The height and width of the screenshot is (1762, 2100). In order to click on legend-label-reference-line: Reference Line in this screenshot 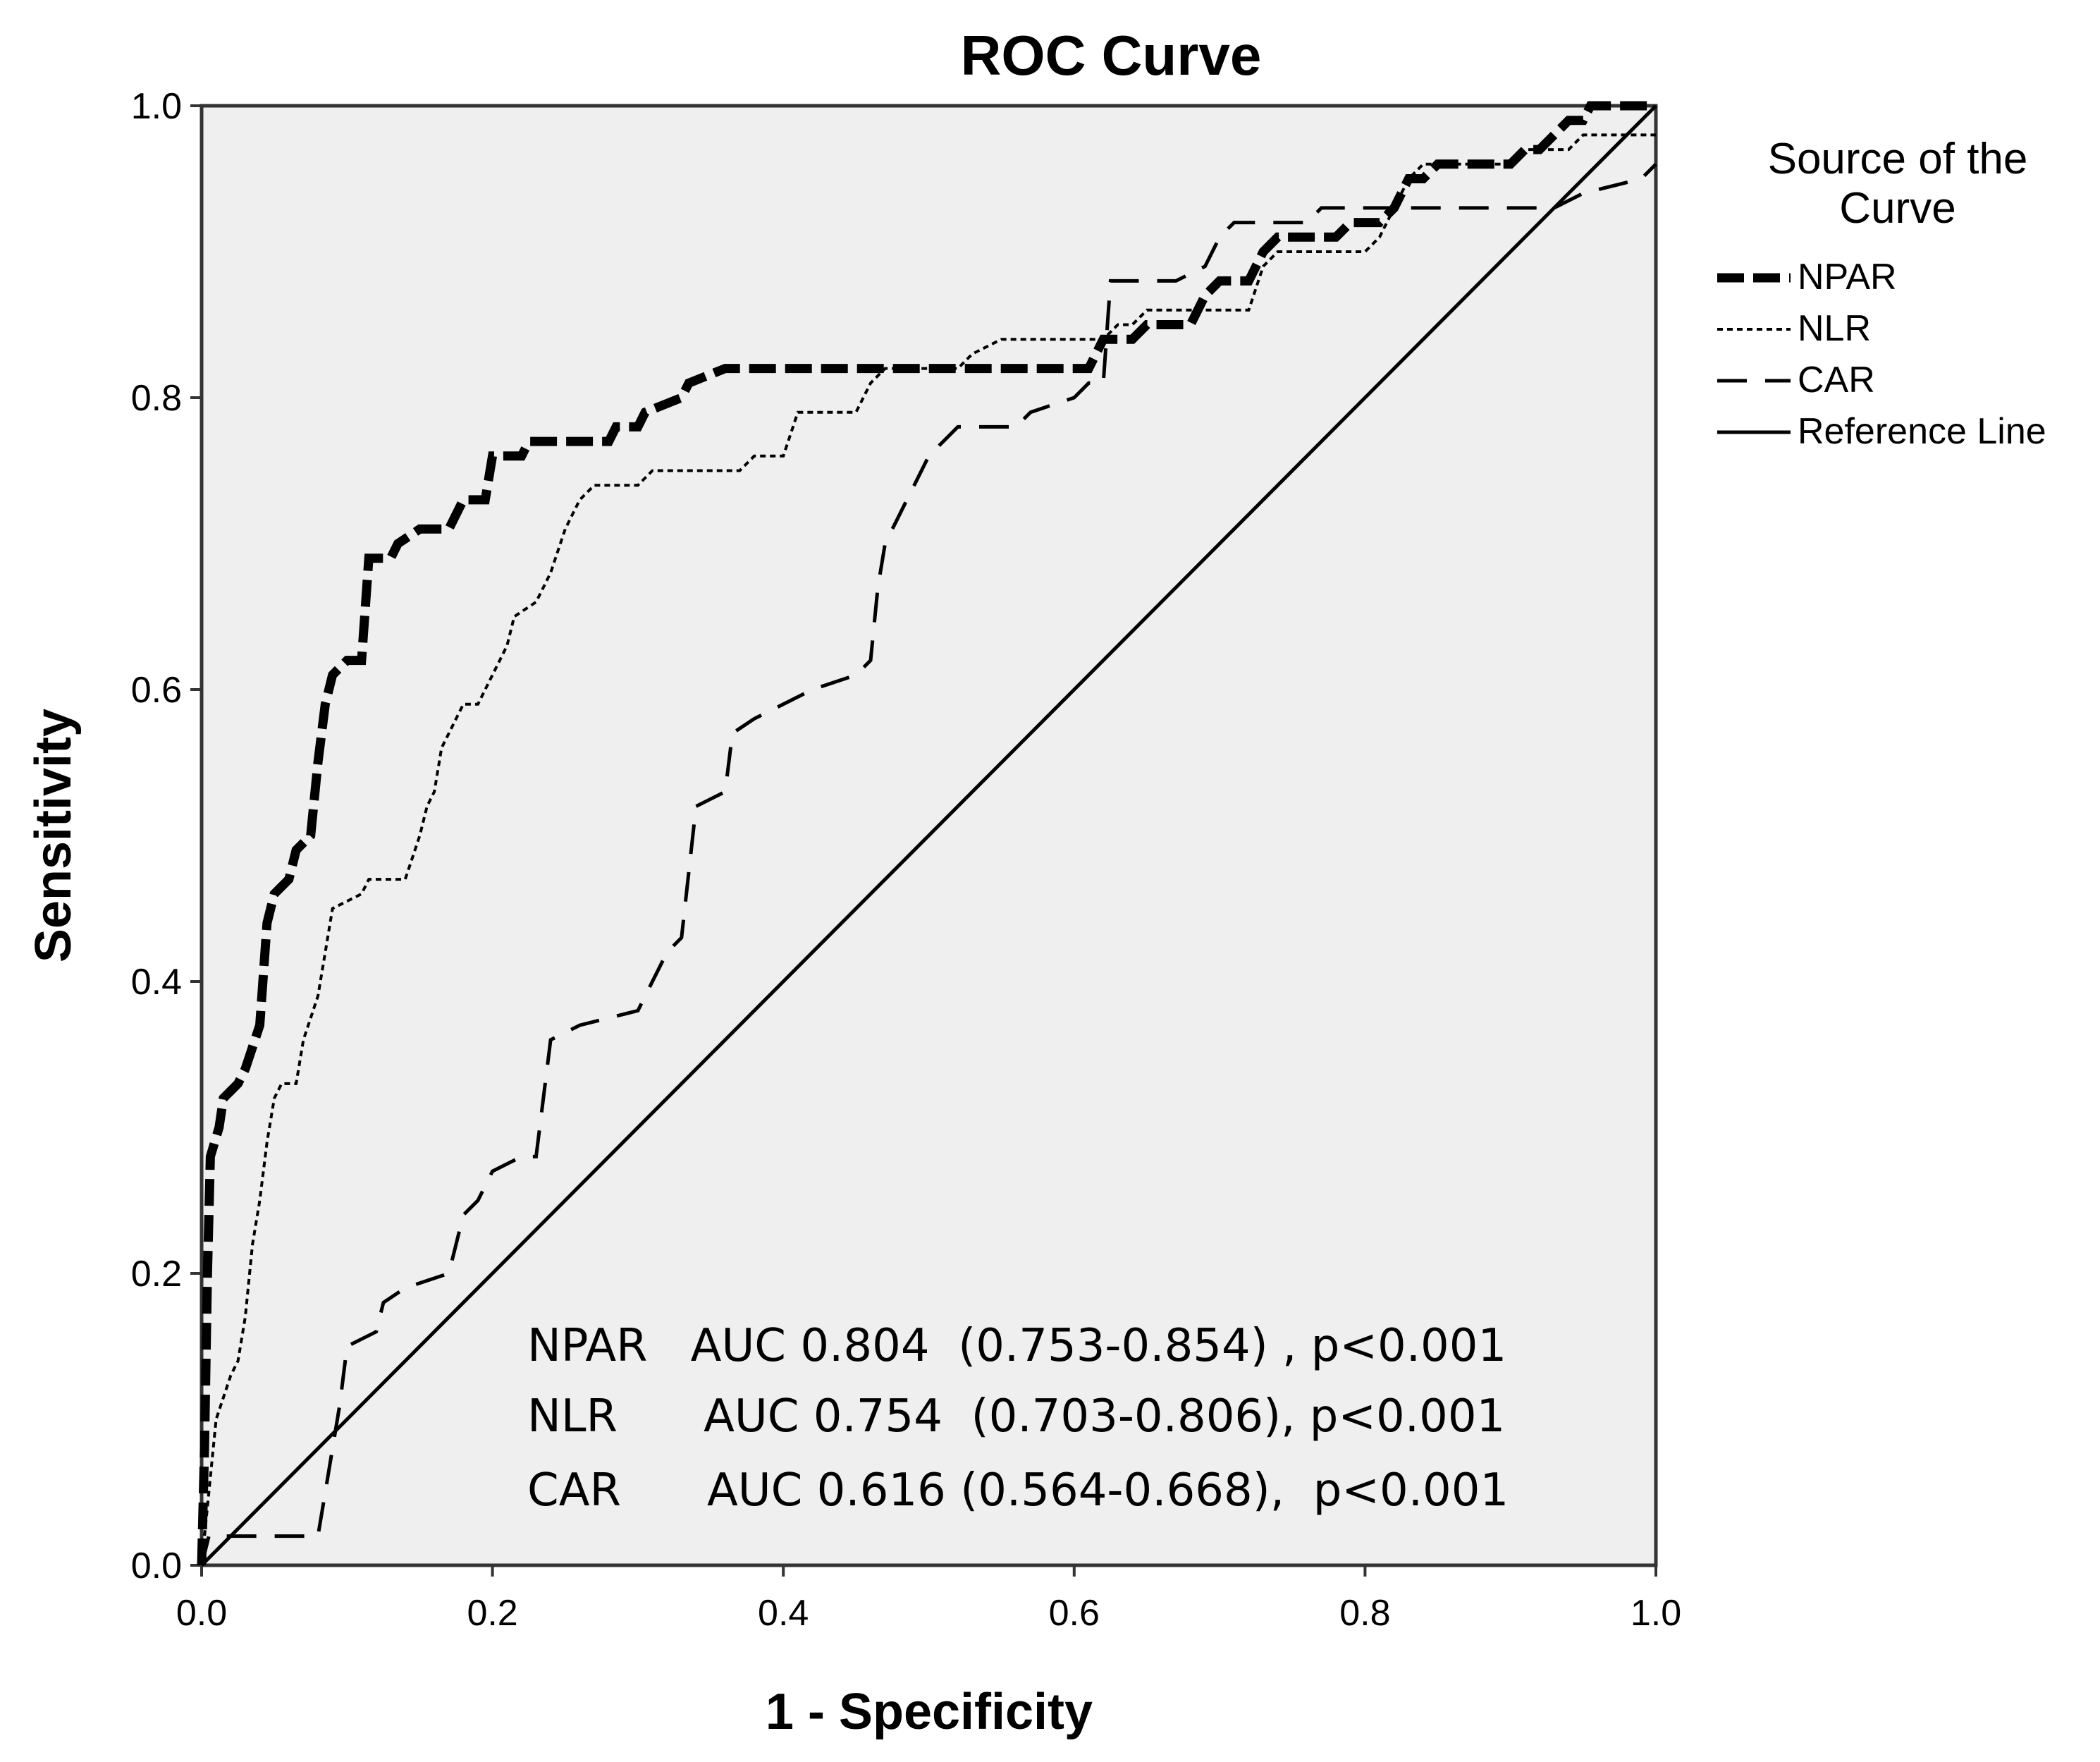, I will do `click(1922, 431)`.